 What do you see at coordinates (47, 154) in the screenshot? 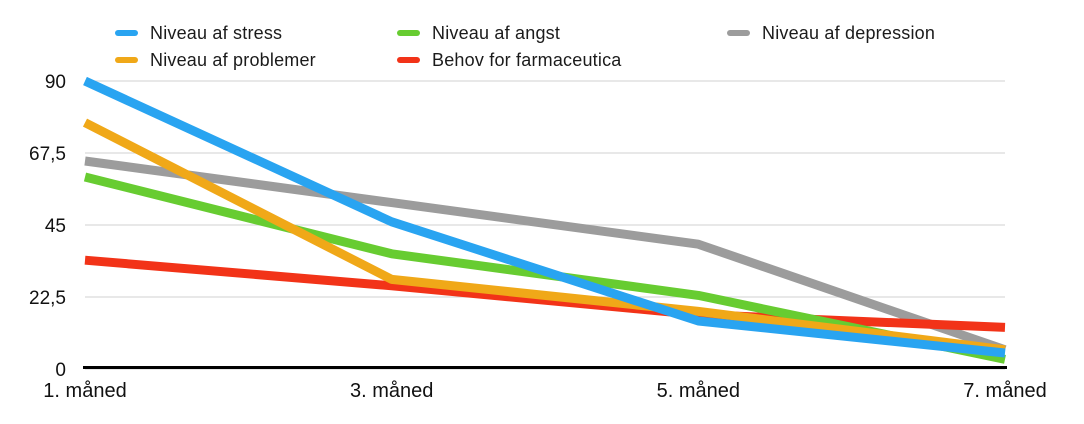
I see `y-tick-label: 67,5` at bounding box center [47, 154].